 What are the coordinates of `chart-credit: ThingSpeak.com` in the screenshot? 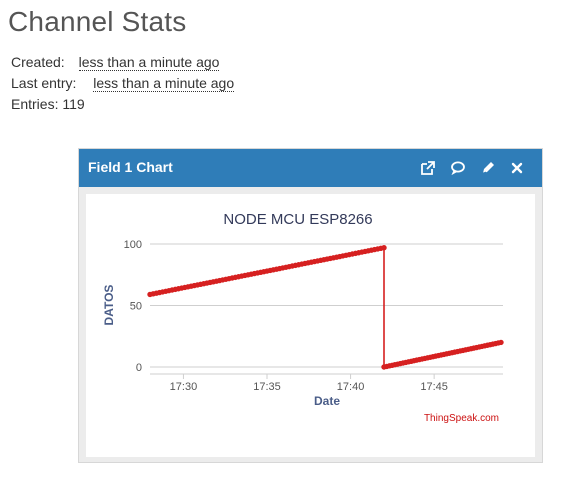 It's located at (461, 418).